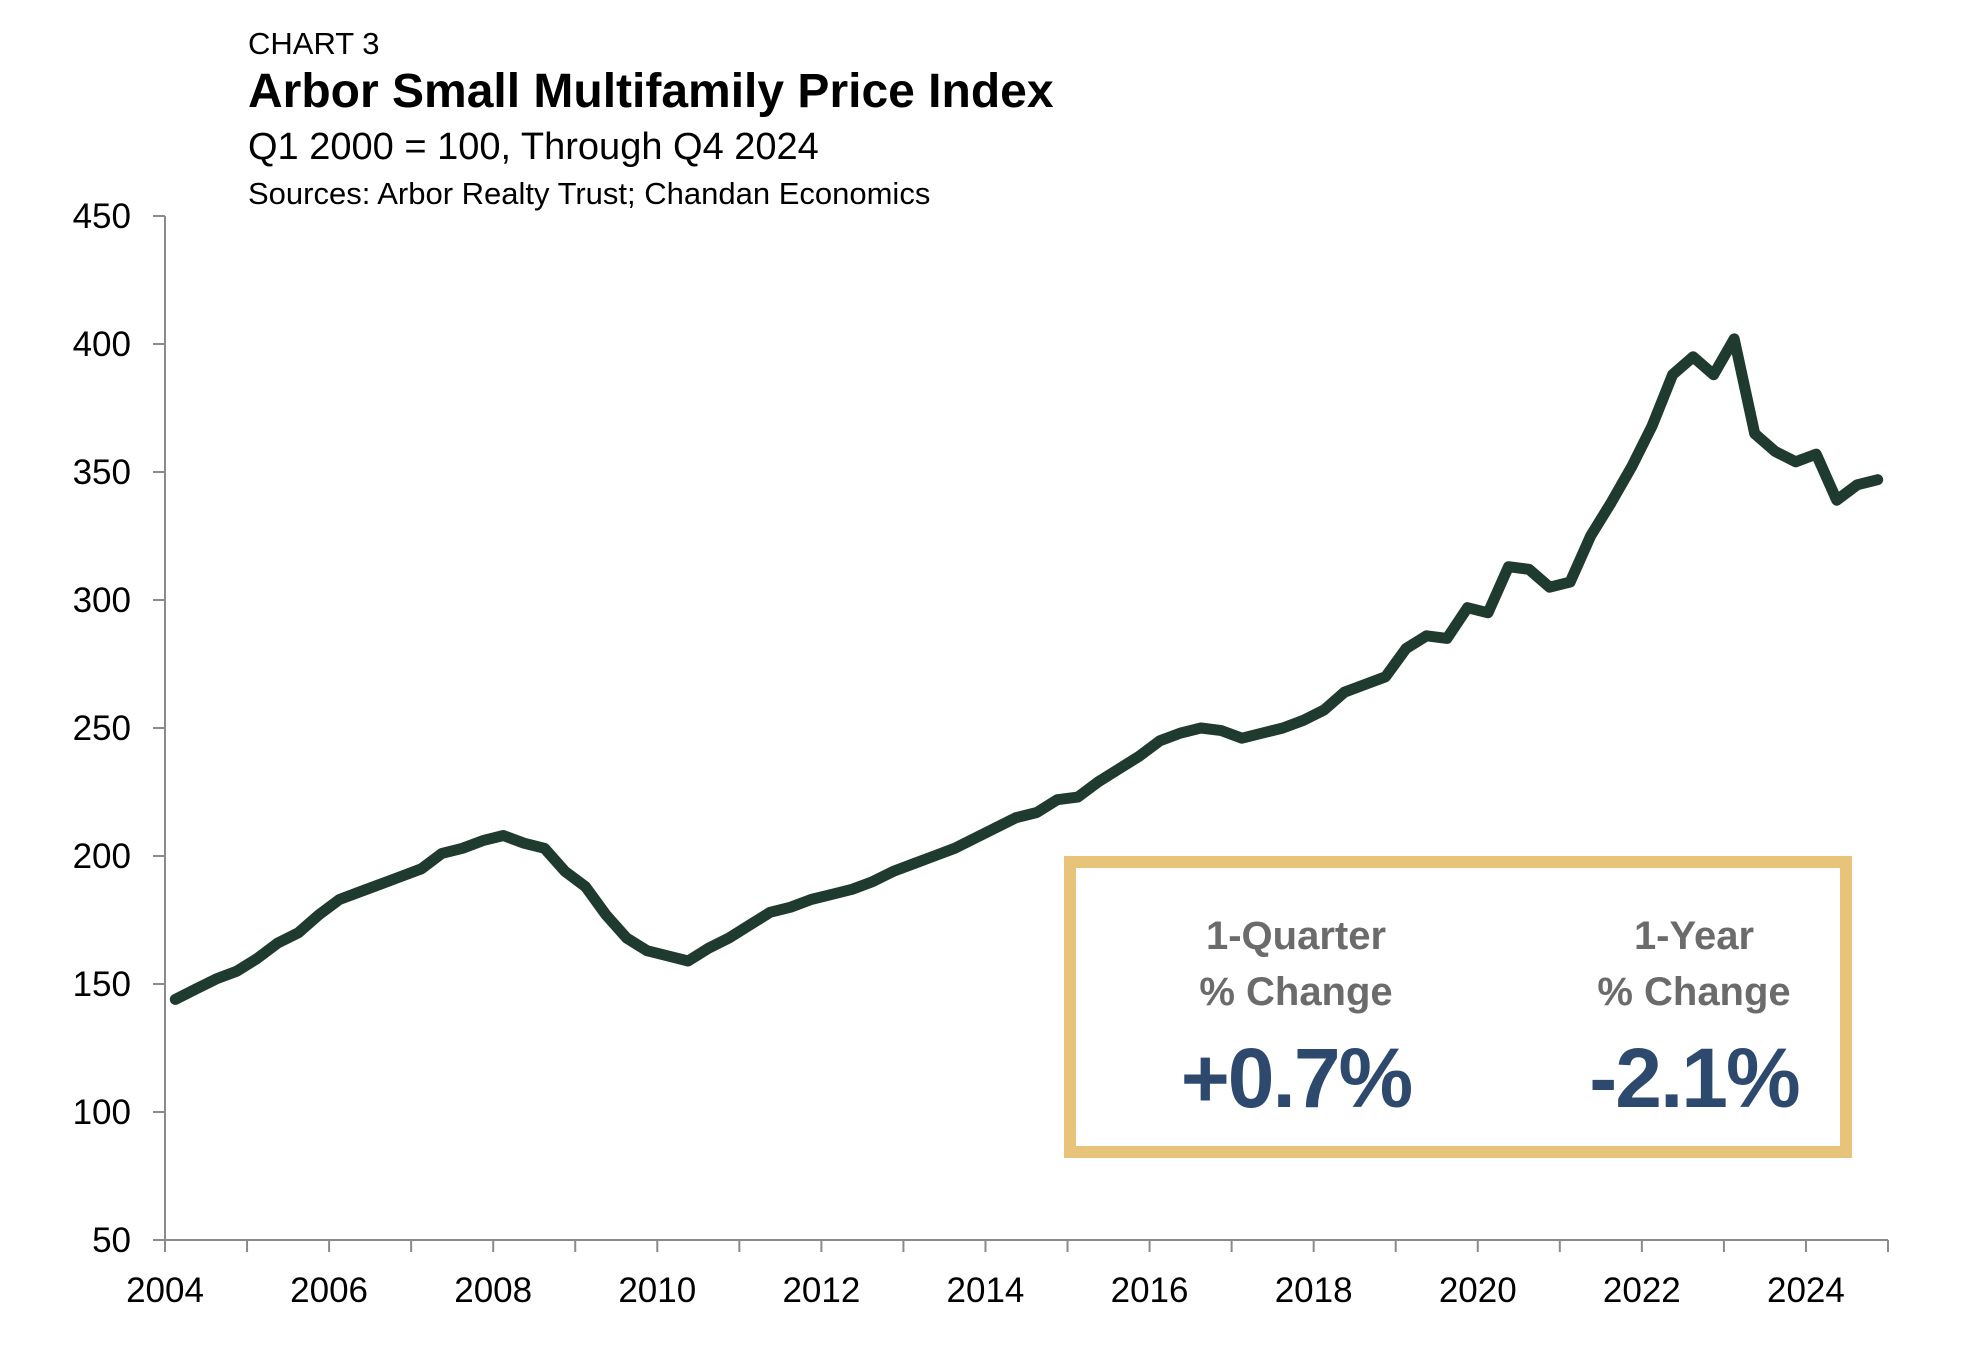  What do you see at coordinates (651, 91) in the screenshot?
I see `chart-title: Arbor Small Multifamily Price Index` at bounding box center [651, 91].